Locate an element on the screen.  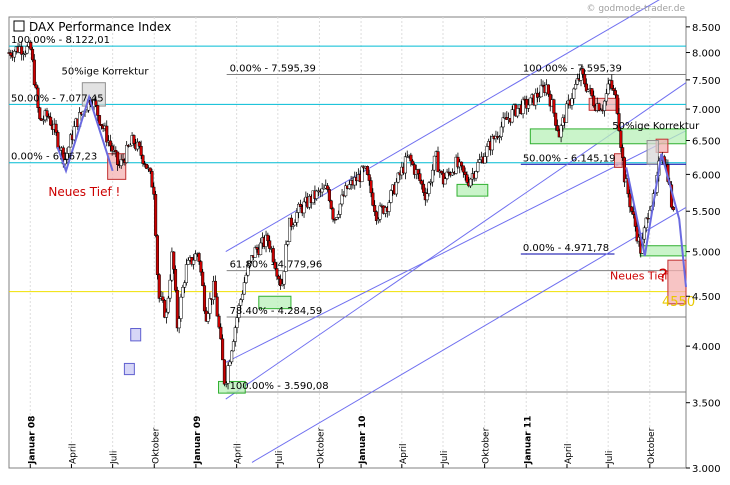
level-label: 50.00% - 6.145,19 is located at coordinates (569, 158).